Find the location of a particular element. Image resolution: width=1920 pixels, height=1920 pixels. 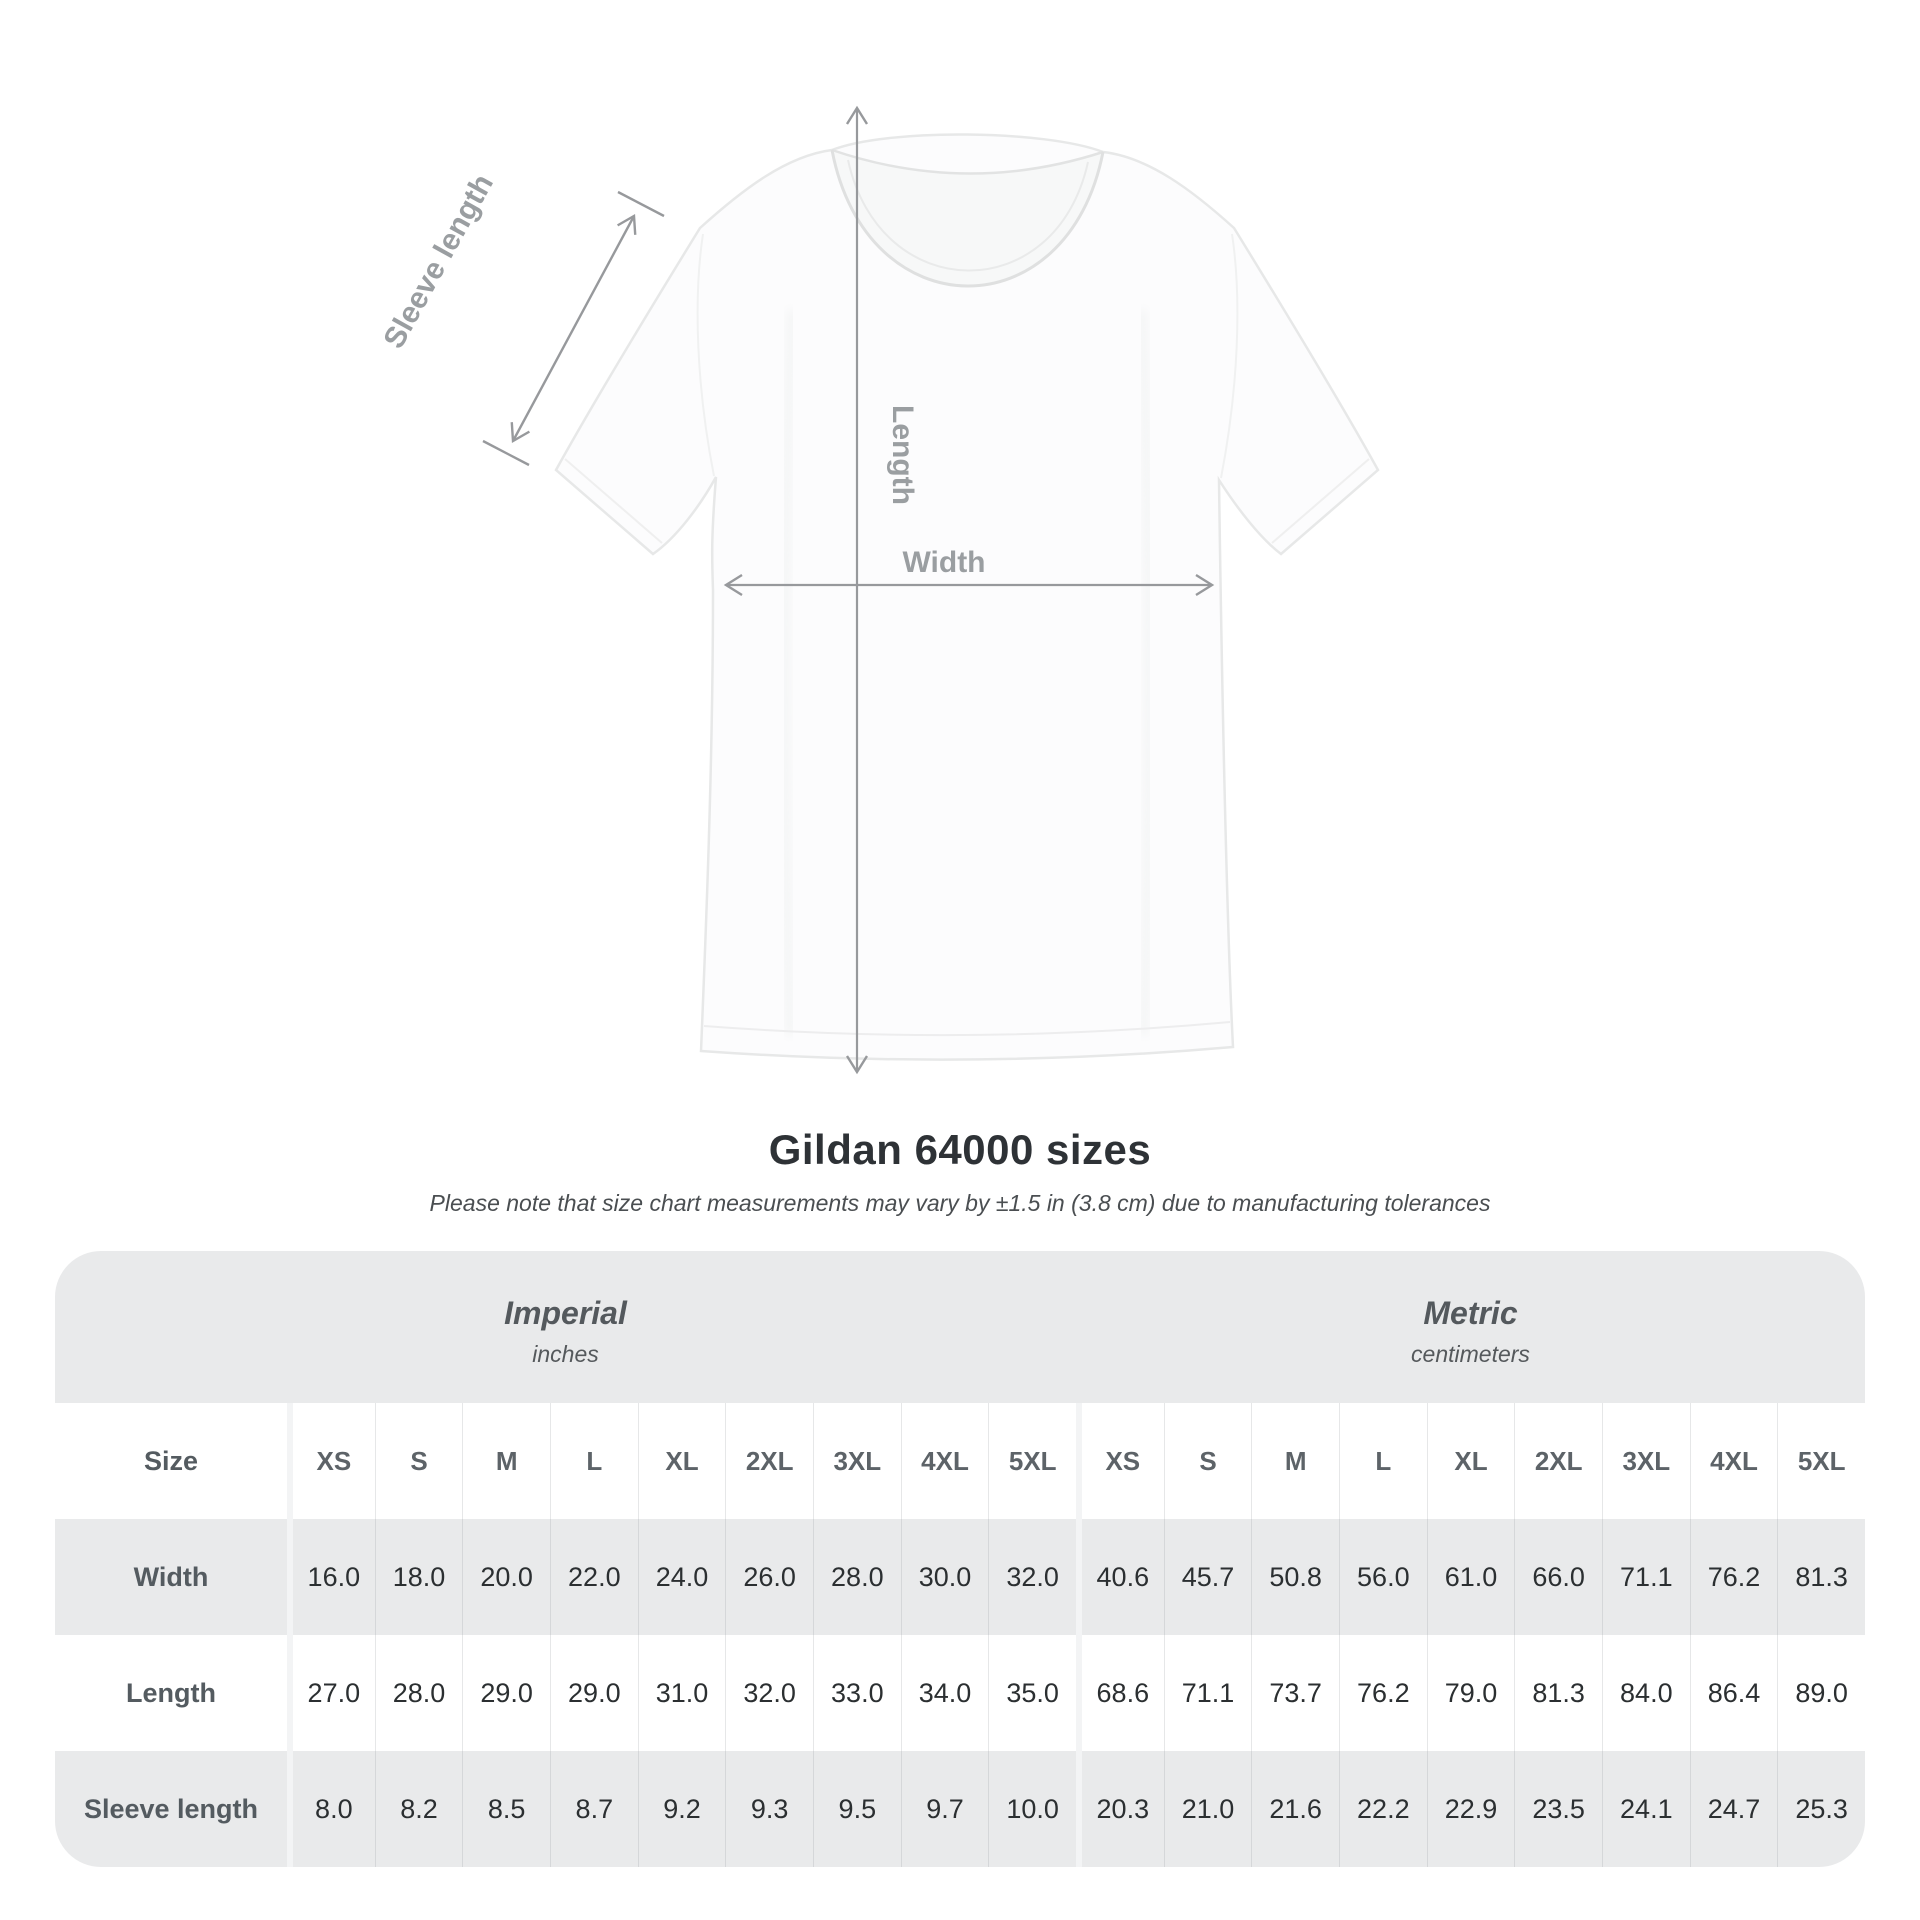

row-width-cell: 22.0 is located at coordinates (593, 1577).